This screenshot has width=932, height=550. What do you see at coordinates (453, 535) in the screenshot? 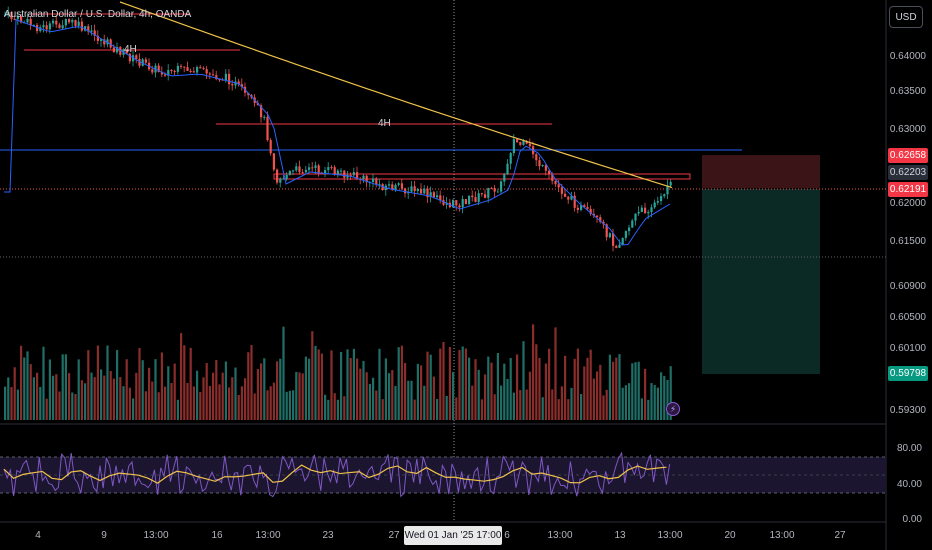
I see `crosshair-date-label: Wed 01 Jan '25 17:00` at bounding box center [453, 535].